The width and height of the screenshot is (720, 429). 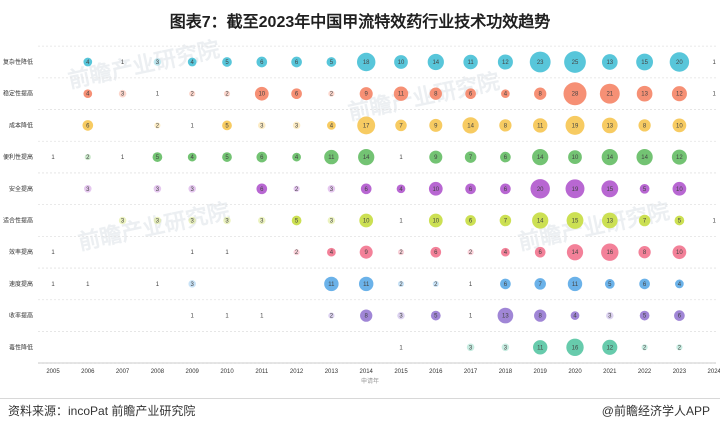 I want to click on x-tick-label: 2006, so click(x=88, y=372).